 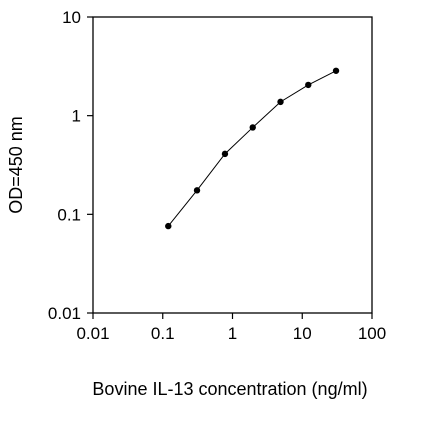 What do you see at coordinates (70, 165) in the screenshot?
I see `y-ticks: 0.01 0.1 1 10` at bounding box center [70, 165].